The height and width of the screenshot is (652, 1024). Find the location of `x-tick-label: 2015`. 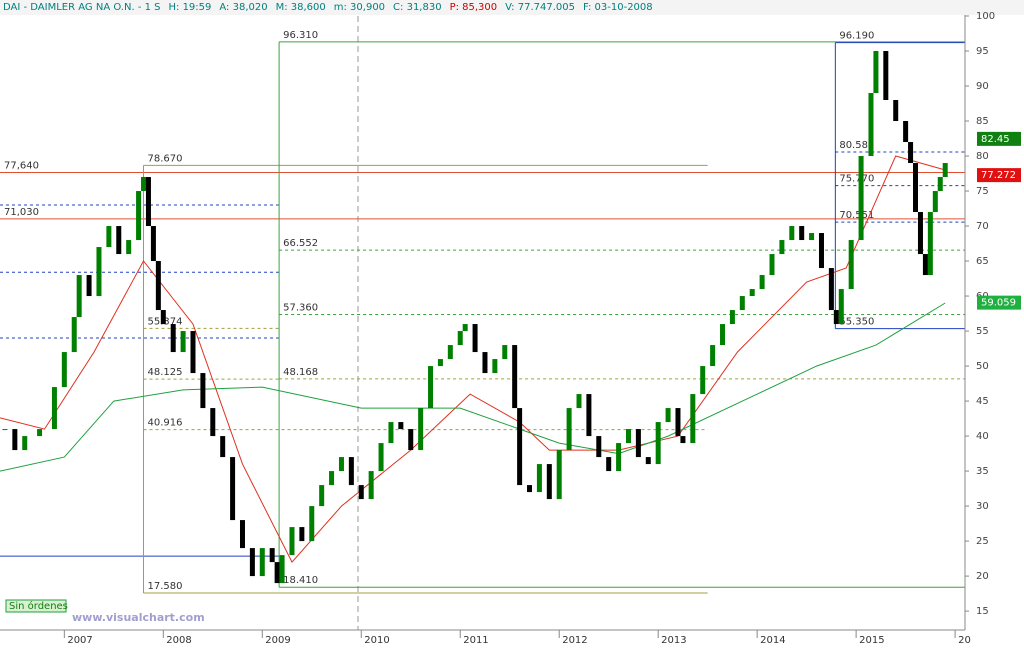

x-tick-label: 2015 is located at coordinates (871, 640).